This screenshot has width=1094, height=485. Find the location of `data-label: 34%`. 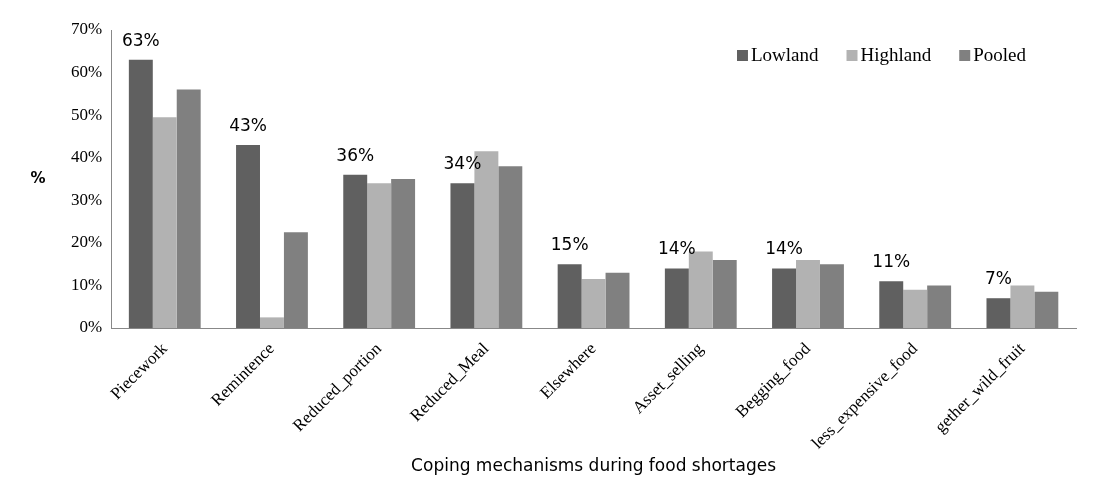

data-label: 34% is located at coordinates (462, 163).